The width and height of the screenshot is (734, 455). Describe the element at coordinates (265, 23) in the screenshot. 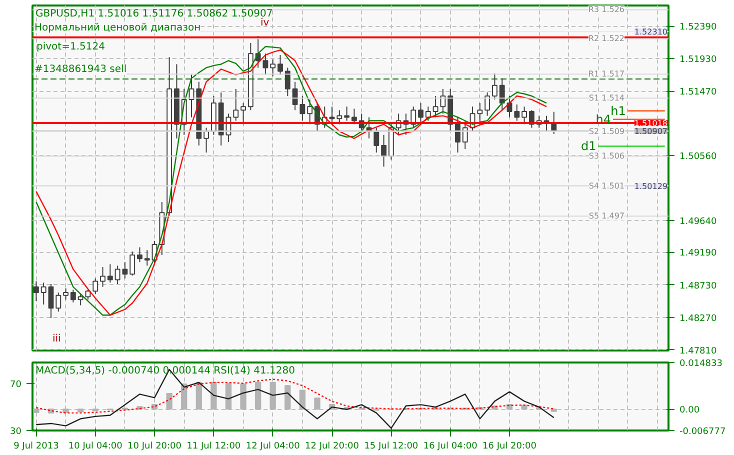

I see `annotation: iv` at that location.